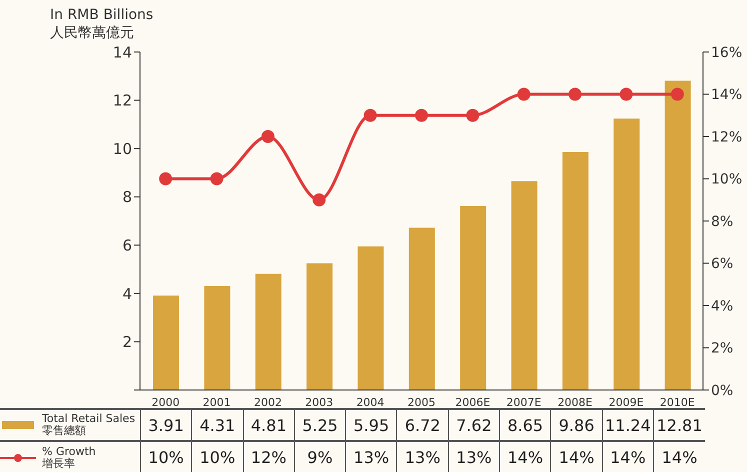 Image resolution: width=747 pixels, height=472 pixels. What do you see at coordinates (628, 425) in the screenshot?
I see `data-label: 11.24` at bounding box center [628, 425].